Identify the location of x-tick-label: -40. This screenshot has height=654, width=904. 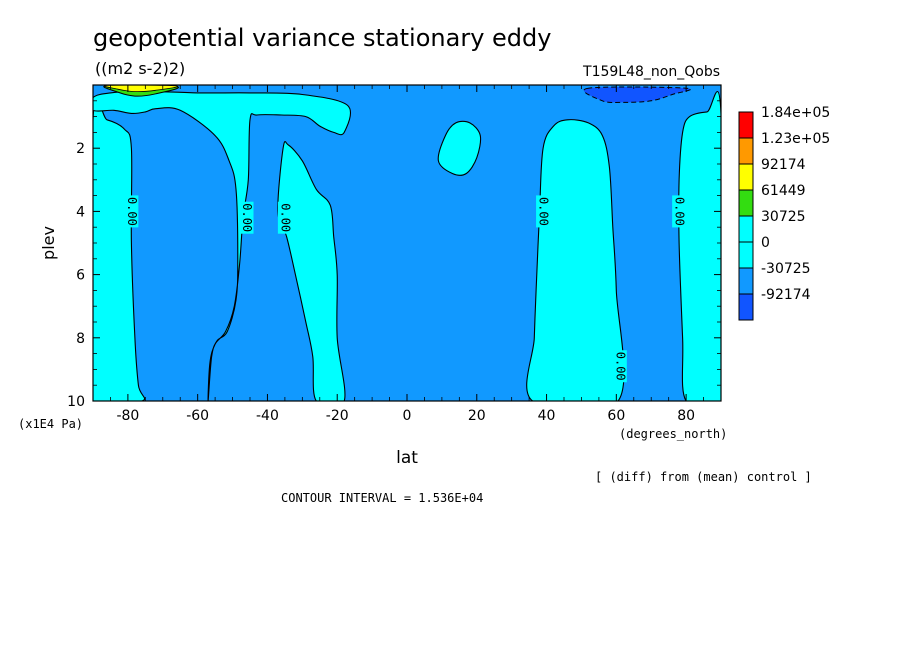
(267, 416).